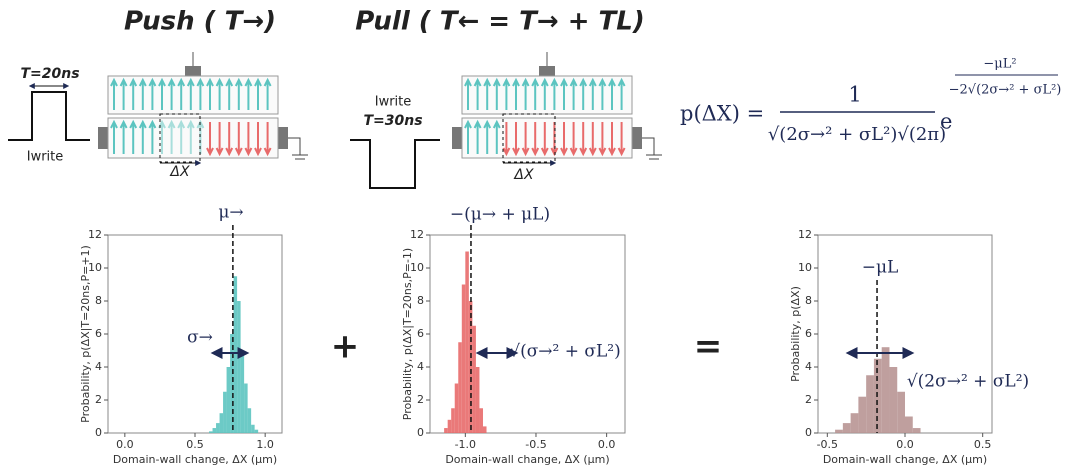  Describe the element at coordinates (465, 444) in the screenshot. I see `x-tick-label: -1.0` at that location.